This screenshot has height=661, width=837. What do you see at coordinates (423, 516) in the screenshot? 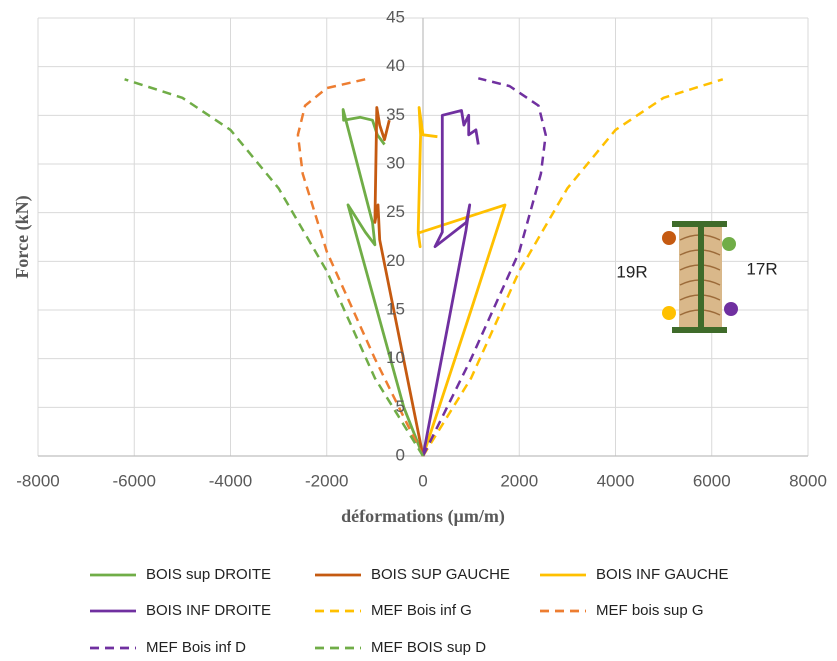
I see `x-axis-label: déformations (µm/m)` at bounding box center [423, 516].